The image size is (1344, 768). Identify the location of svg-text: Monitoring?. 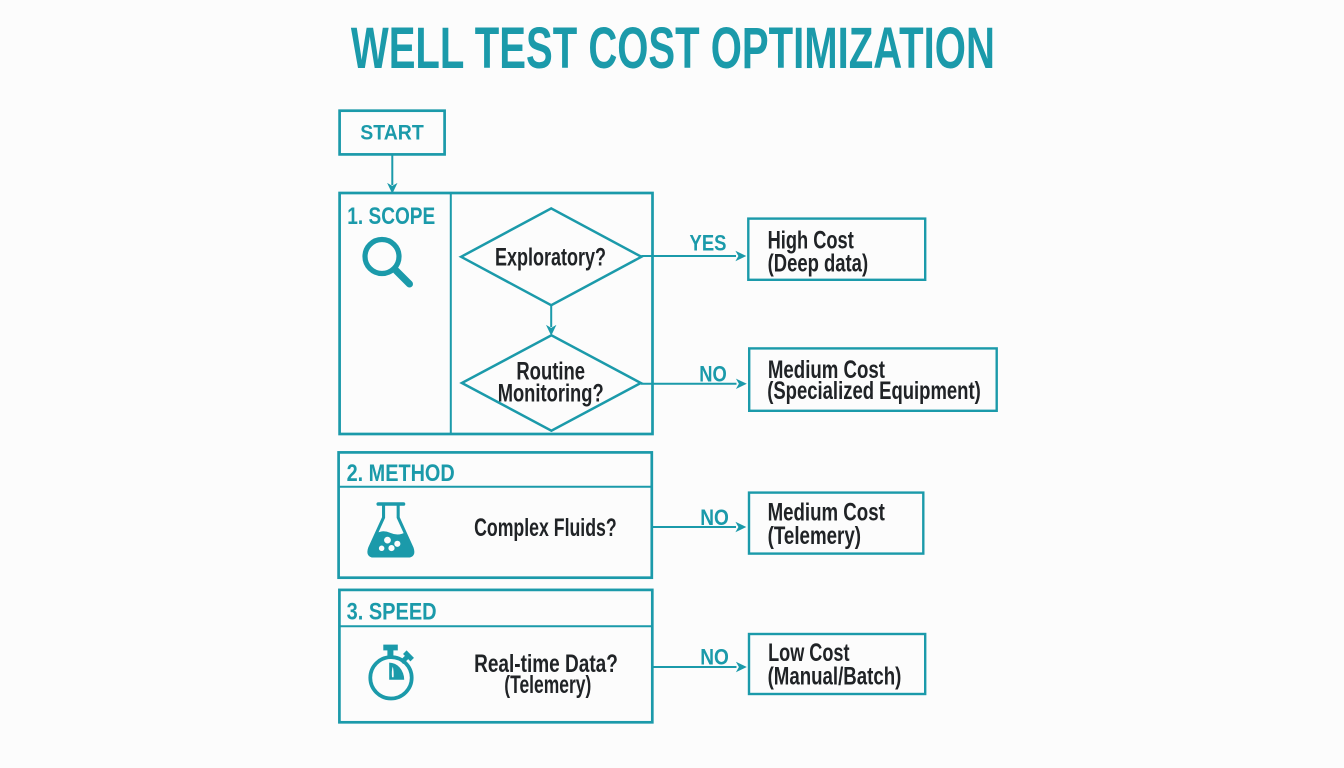
(551, 394).